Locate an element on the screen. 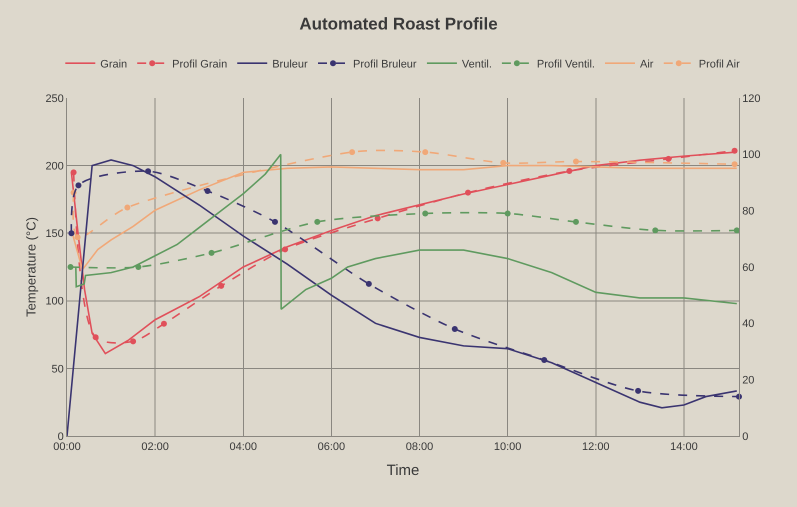  x-tick-label: 06:00 is located at coordinates (332, 447).